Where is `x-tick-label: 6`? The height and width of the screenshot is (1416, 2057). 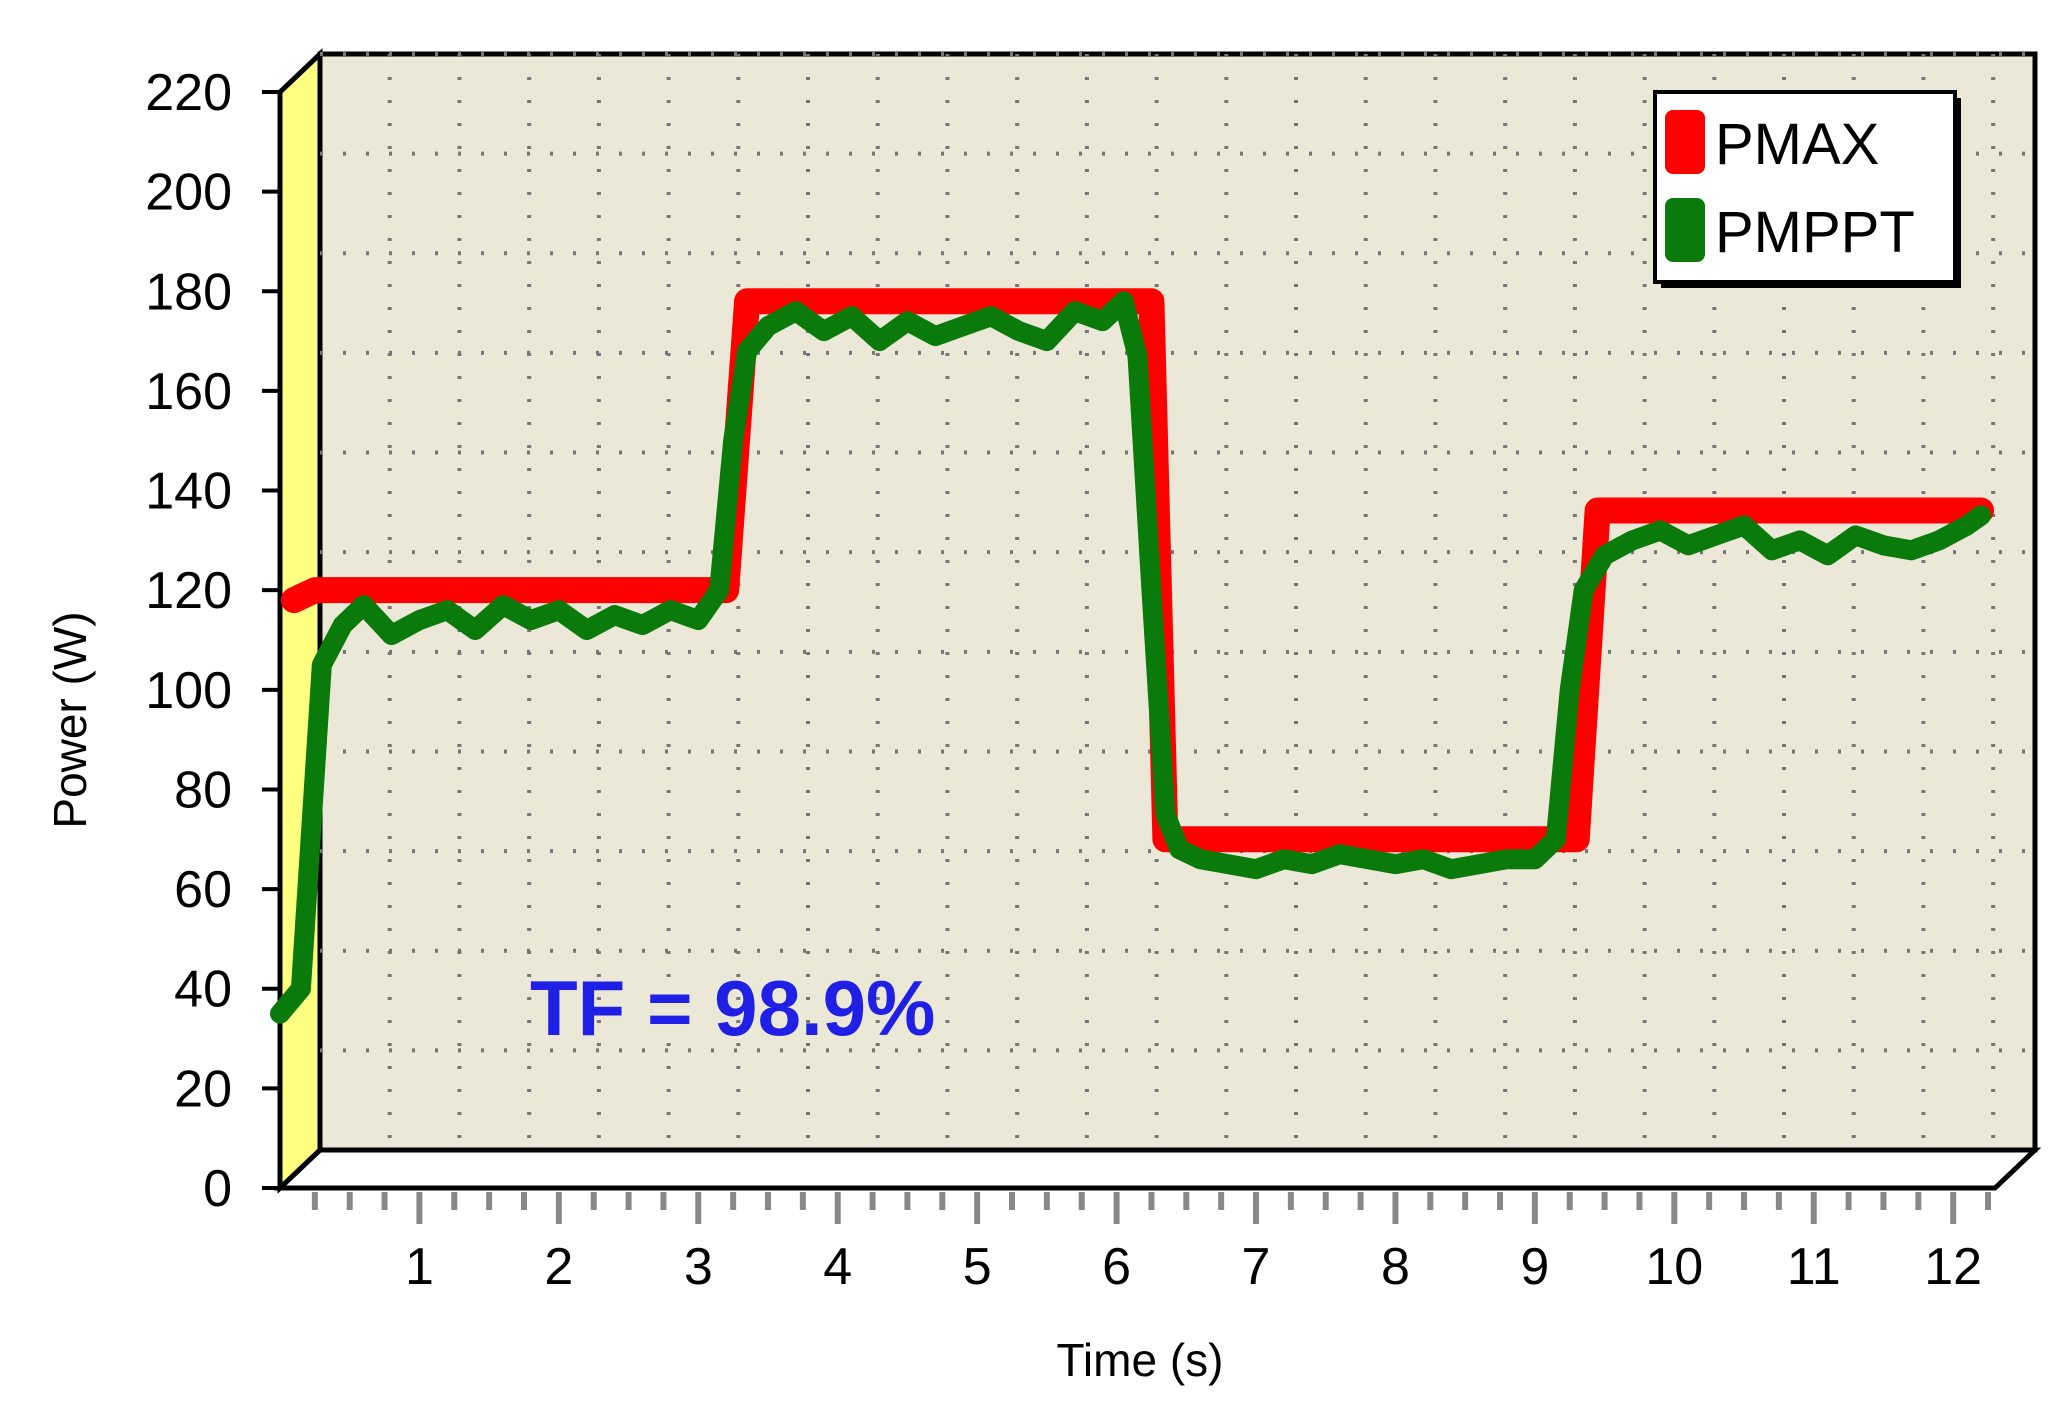 x-tick-label: 6 is located at coordinates (1116, 1267).